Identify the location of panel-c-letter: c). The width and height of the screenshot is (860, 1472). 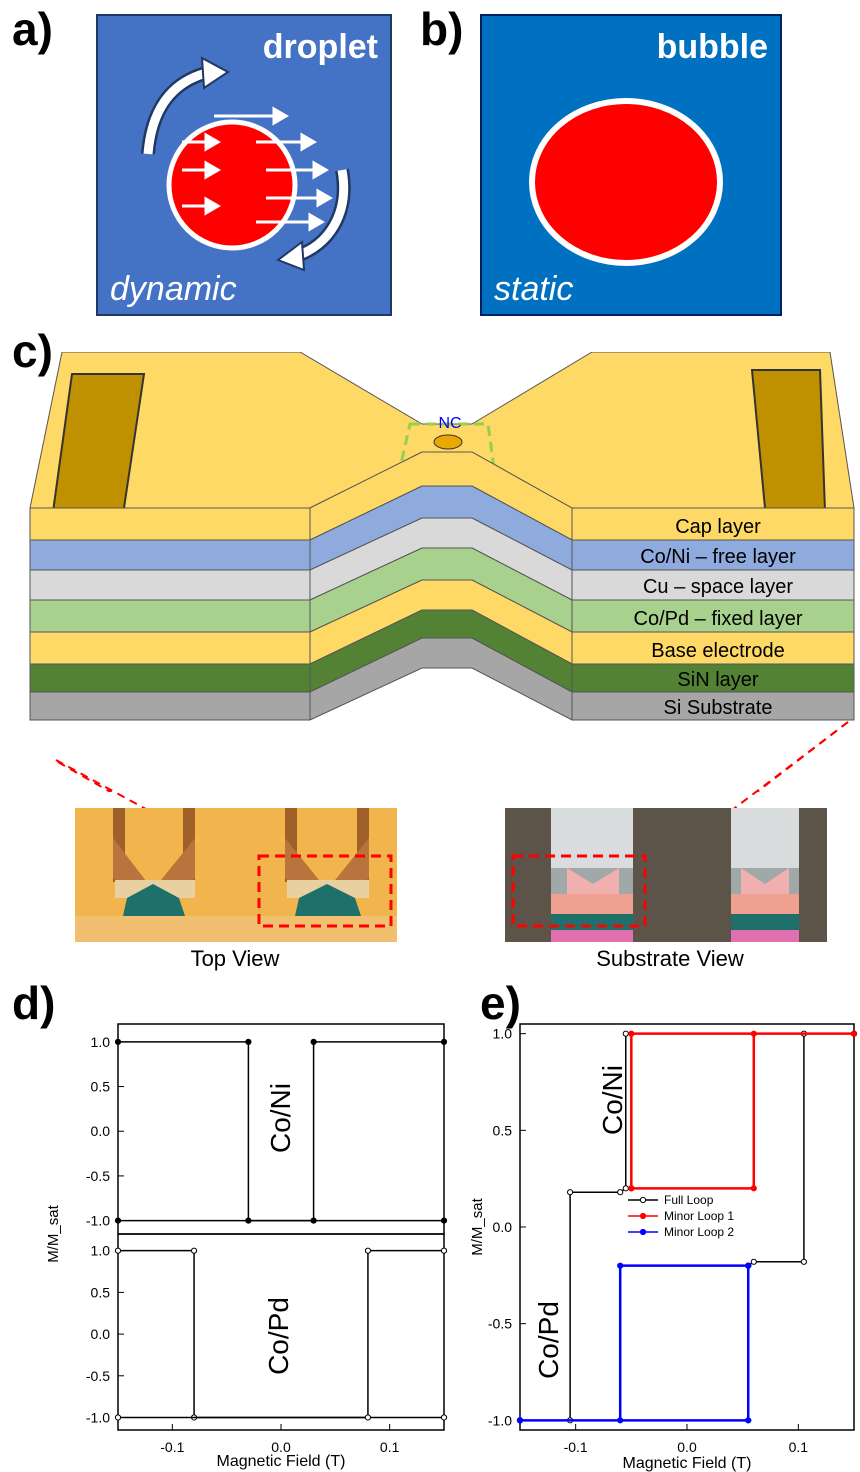
(32, 351).